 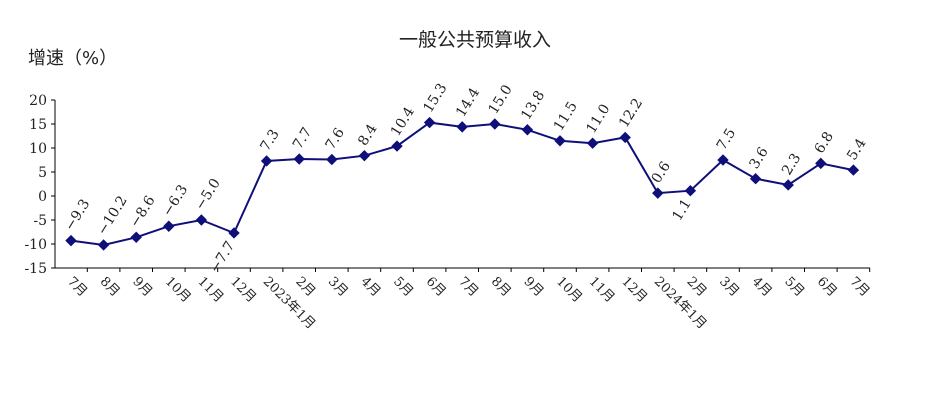 I want to click on data-label: 15.0, so click(x=501, y=99).